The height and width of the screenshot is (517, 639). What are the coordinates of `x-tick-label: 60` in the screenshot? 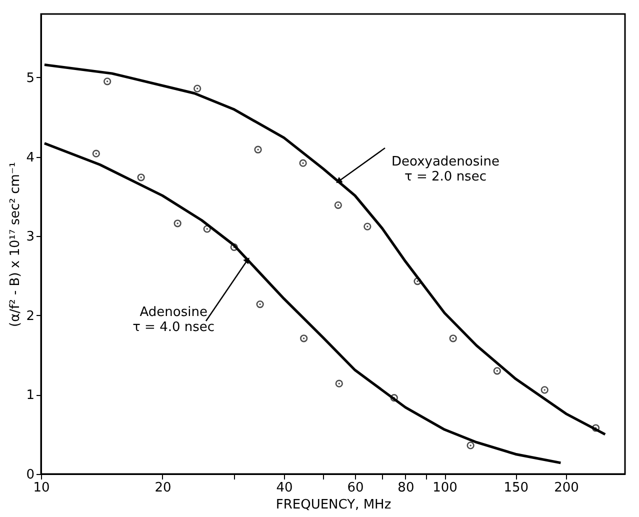 It's located at (355, 488).